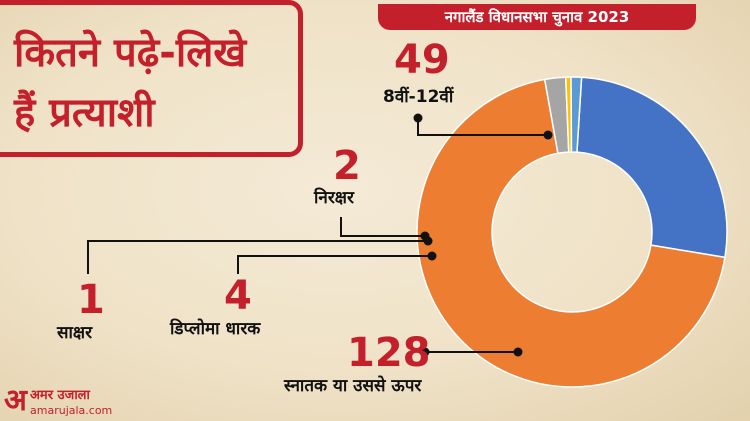 The width and height of the screenshot is (750, 421). Describe the element at coordinates (91, 300) in the screenshot. I see `callout-value-literate: 1` at that location.